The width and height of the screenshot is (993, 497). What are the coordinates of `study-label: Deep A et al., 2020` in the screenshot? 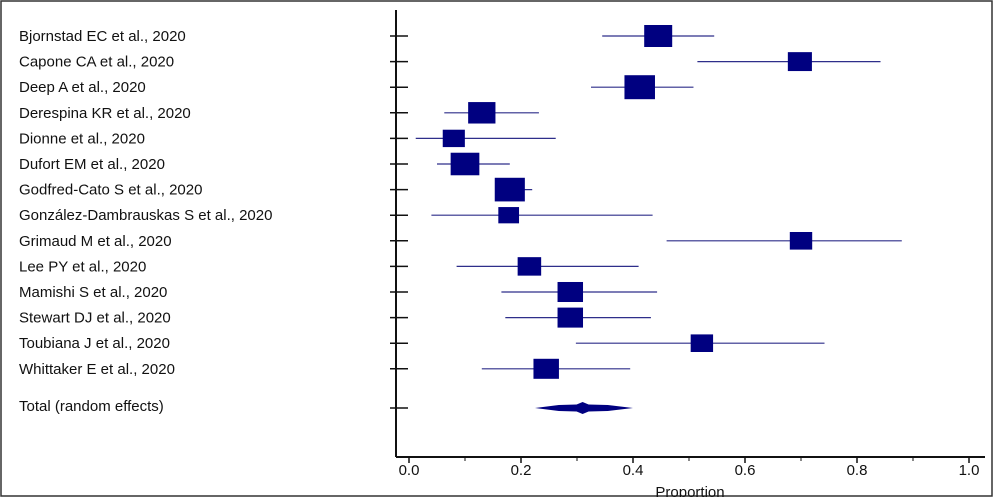 It's located at (82, 87).